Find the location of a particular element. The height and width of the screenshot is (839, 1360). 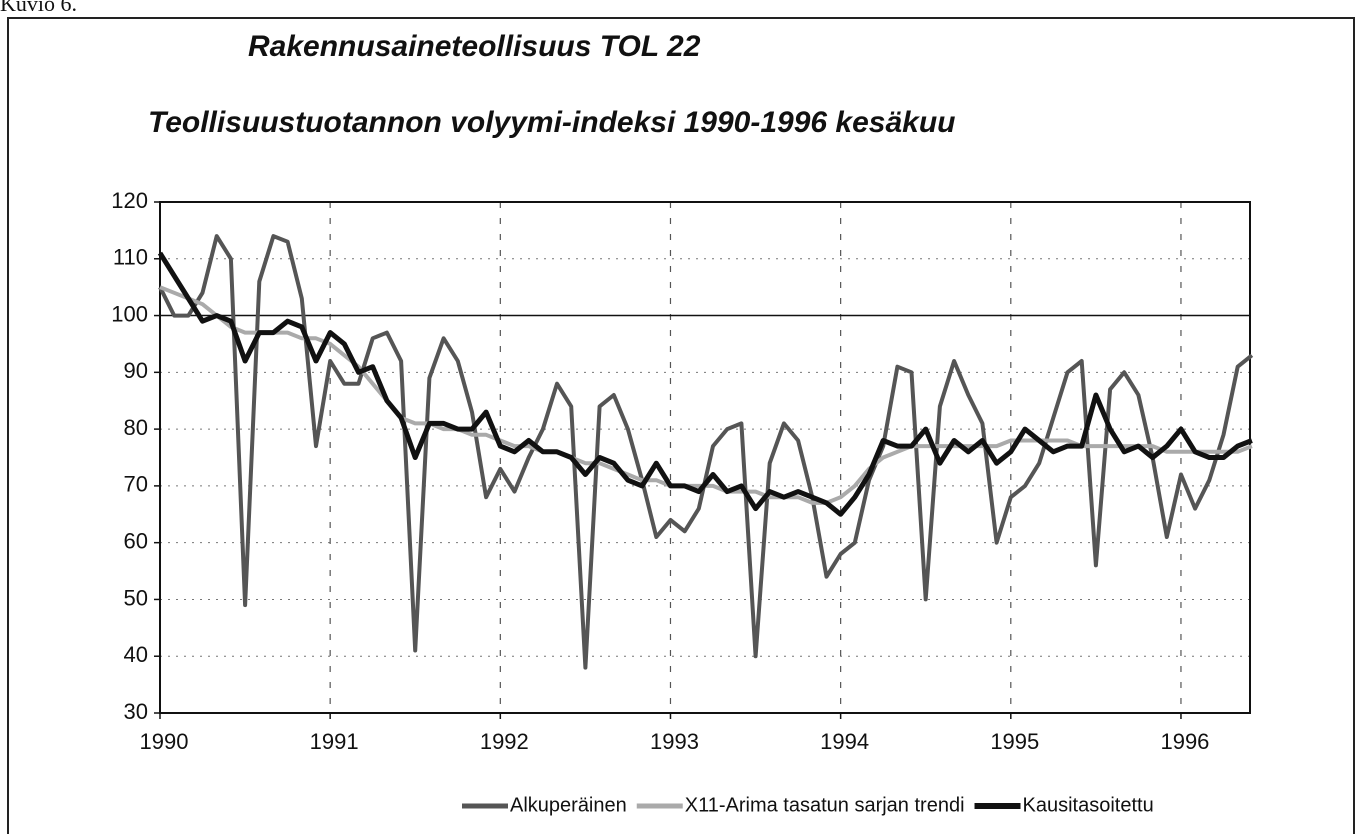

x-tick-label: 1996 is located at coordinates (1184, 741).